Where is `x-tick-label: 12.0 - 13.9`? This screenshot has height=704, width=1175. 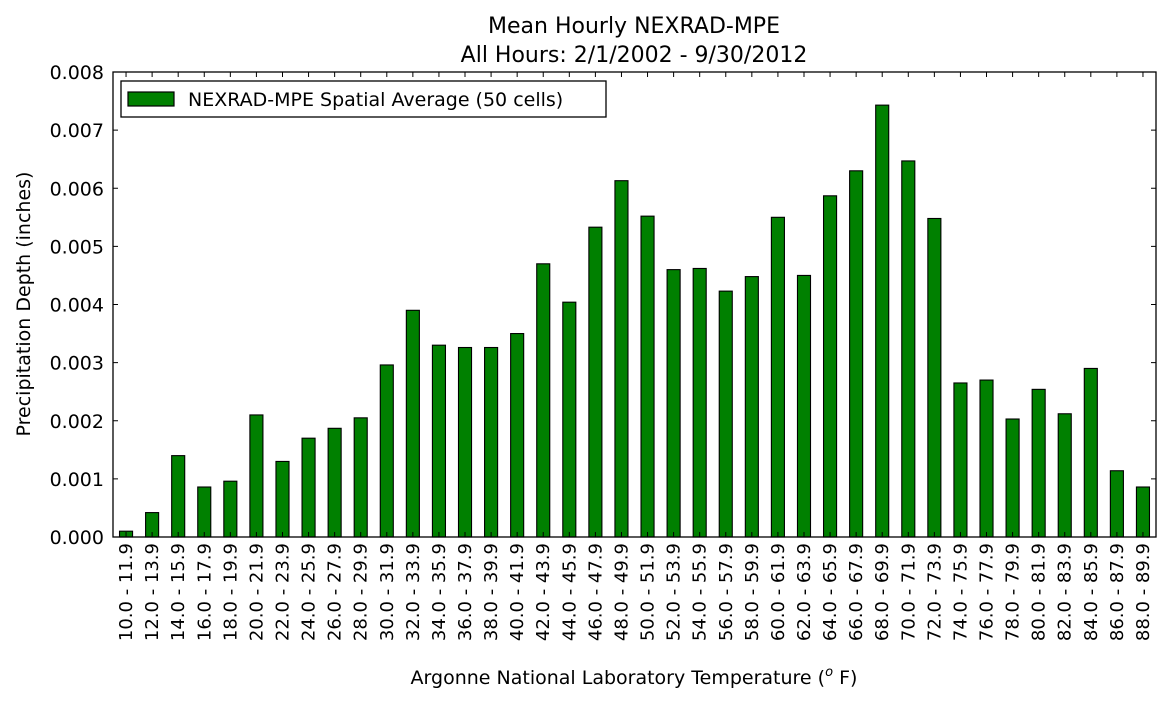
x-tick-label: 12.0 - 13.9 is located at coordinates (152, 592).